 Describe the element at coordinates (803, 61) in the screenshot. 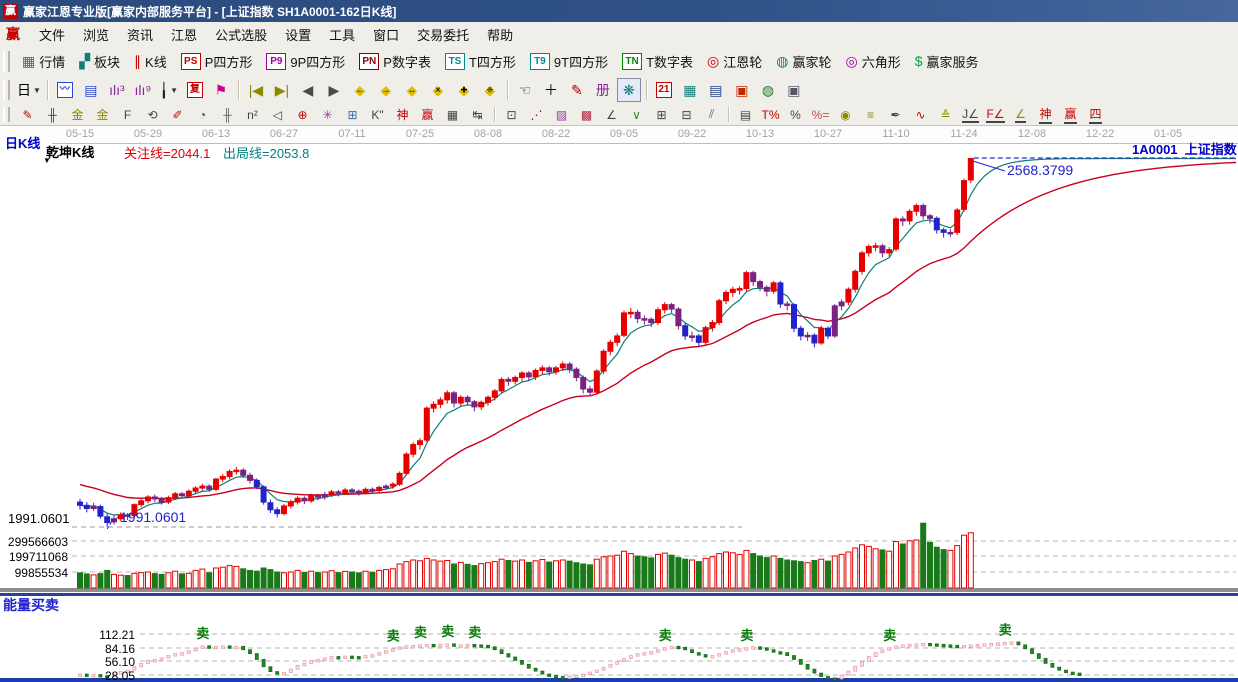

I see `winner-wheel-button: ◍ 赢家轮` at that location.